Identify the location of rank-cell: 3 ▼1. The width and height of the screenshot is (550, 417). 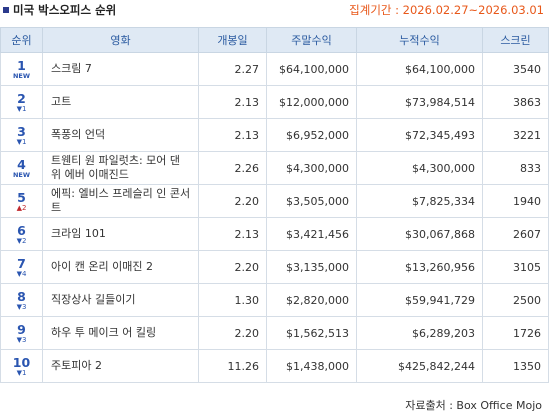
(21, 135).